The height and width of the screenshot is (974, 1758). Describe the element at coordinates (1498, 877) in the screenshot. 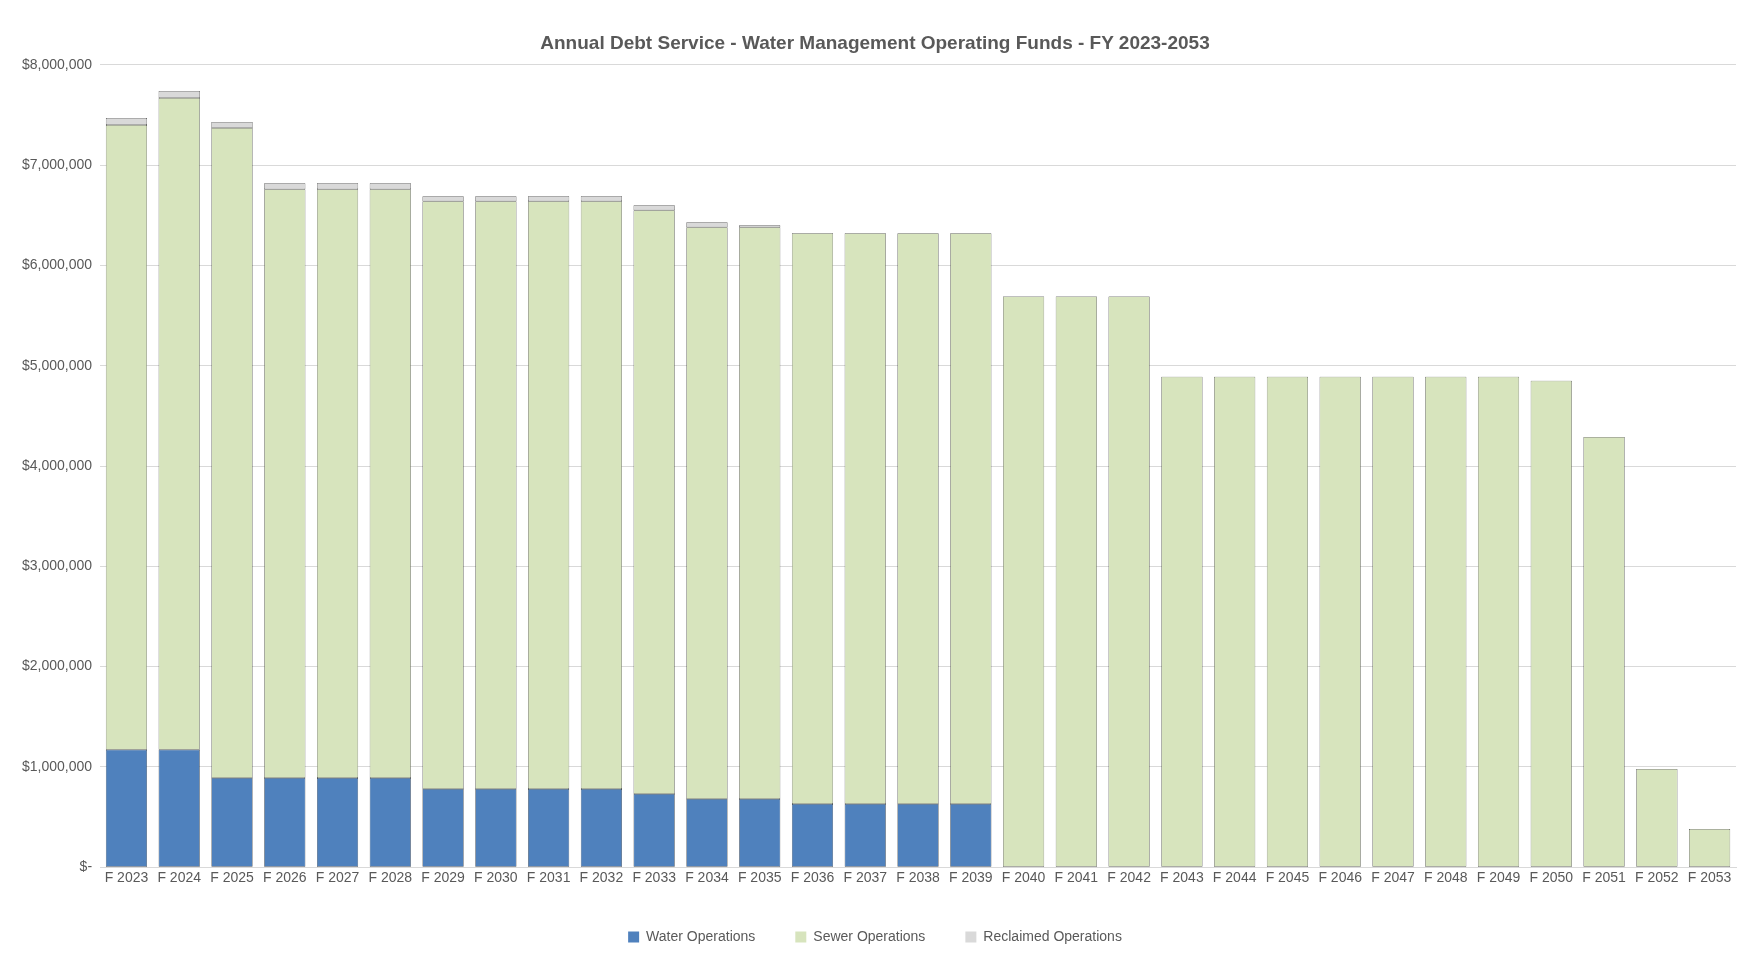

I see `x-tick-label: F 2049` at that location.